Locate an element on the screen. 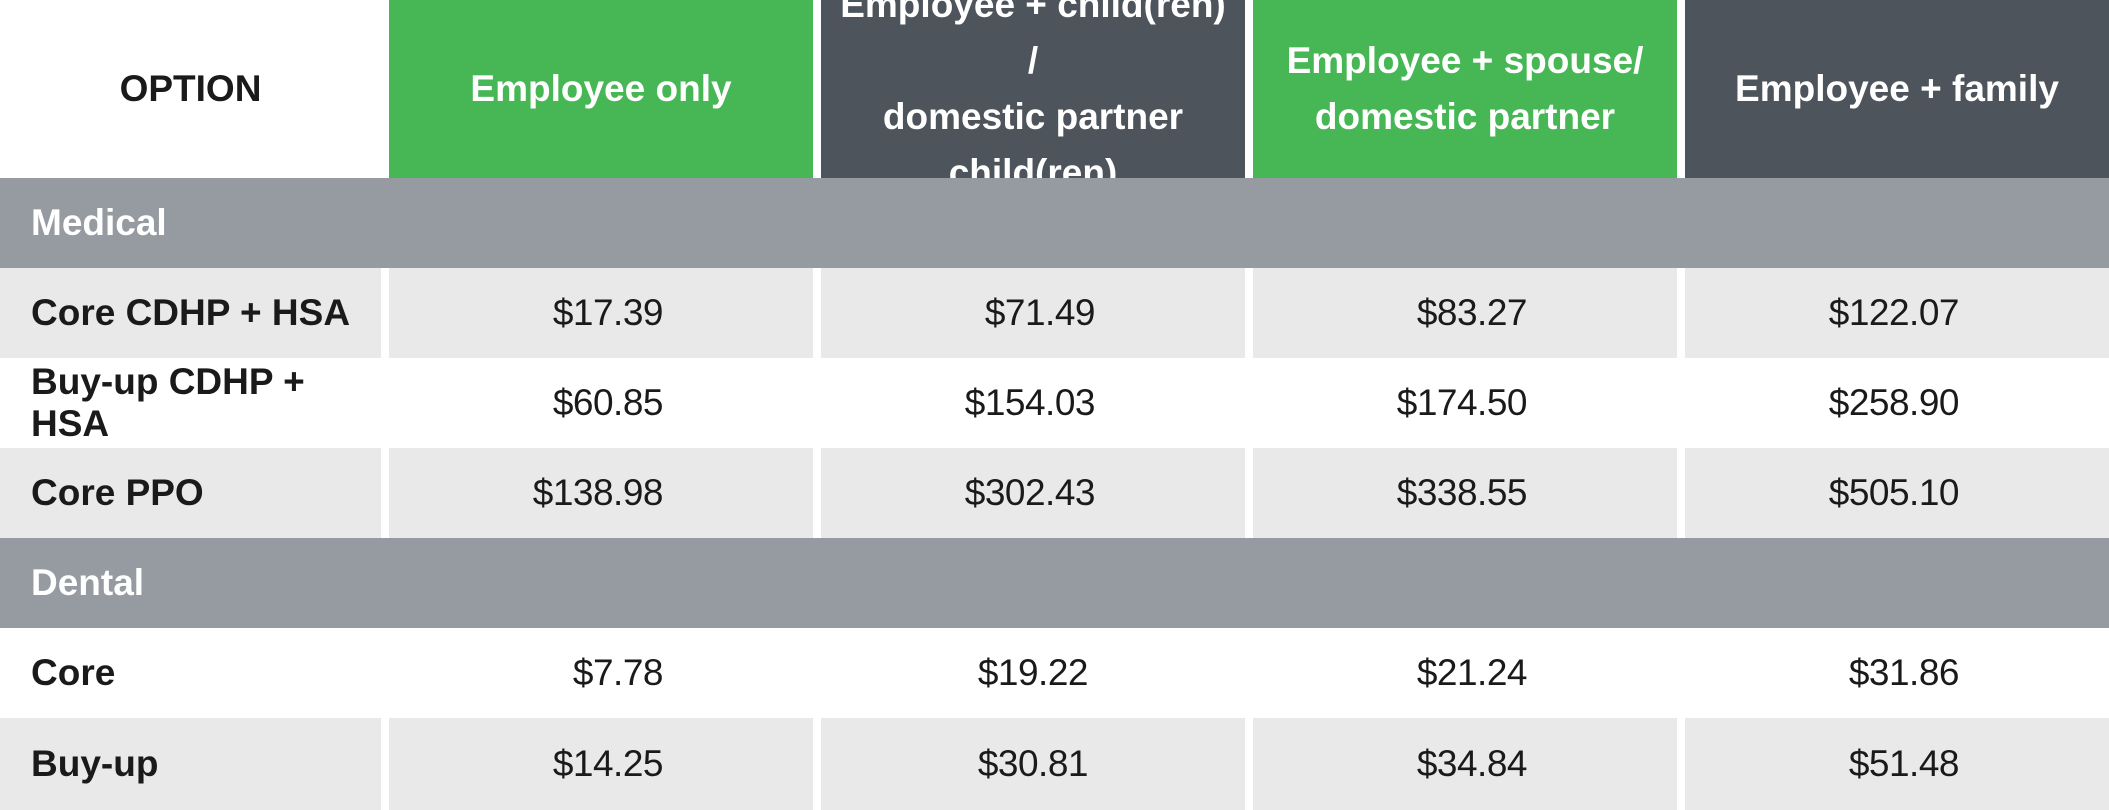 Image resolution: width=2109 pixels, height=810 pixels. section-title: Dental is located at coordinates (88, 582).